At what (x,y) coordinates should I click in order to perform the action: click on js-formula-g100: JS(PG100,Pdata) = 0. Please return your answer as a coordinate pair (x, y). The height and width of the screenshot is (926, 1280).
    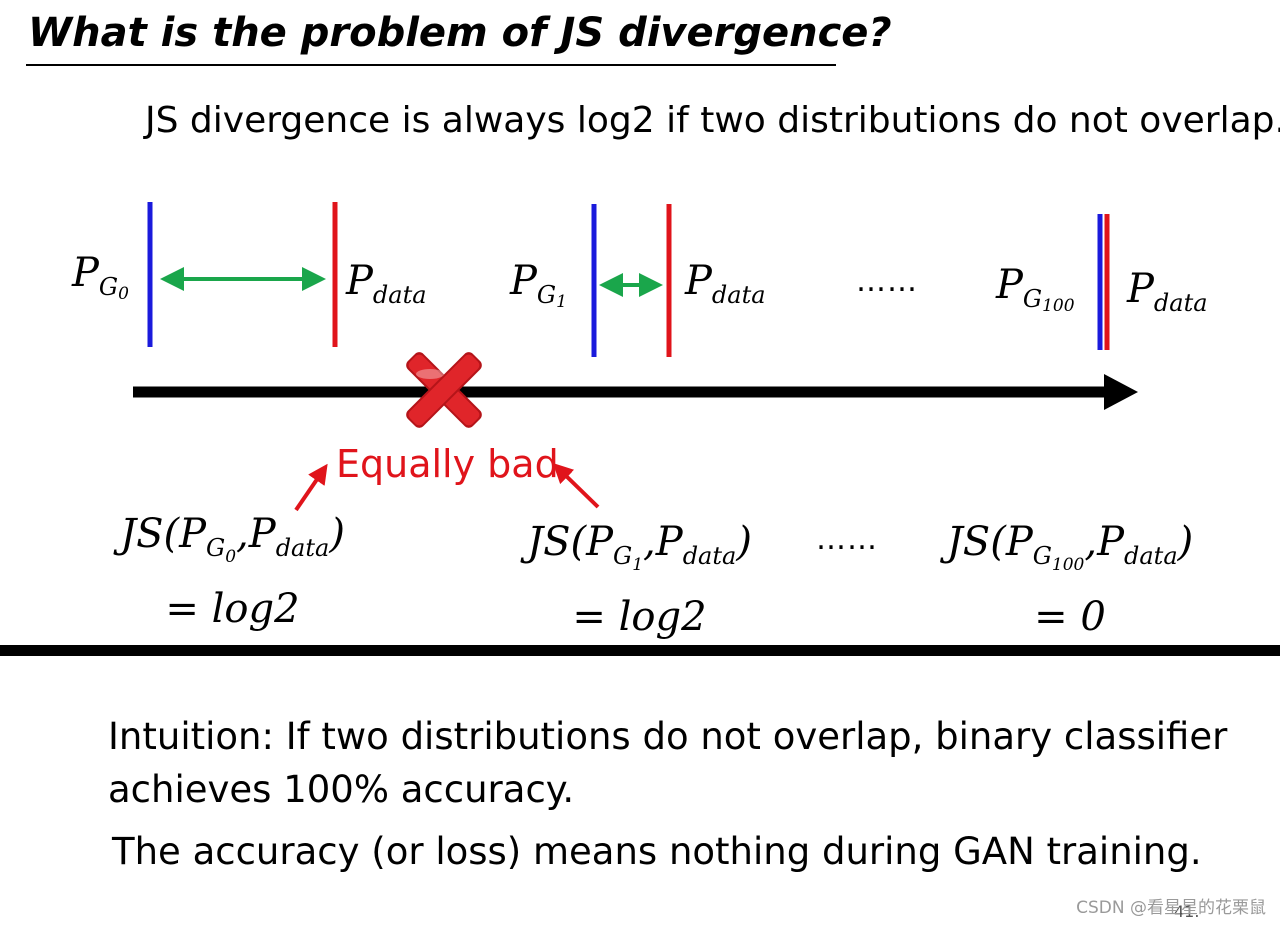
    Looking at the image, I should click on (1070, 579).